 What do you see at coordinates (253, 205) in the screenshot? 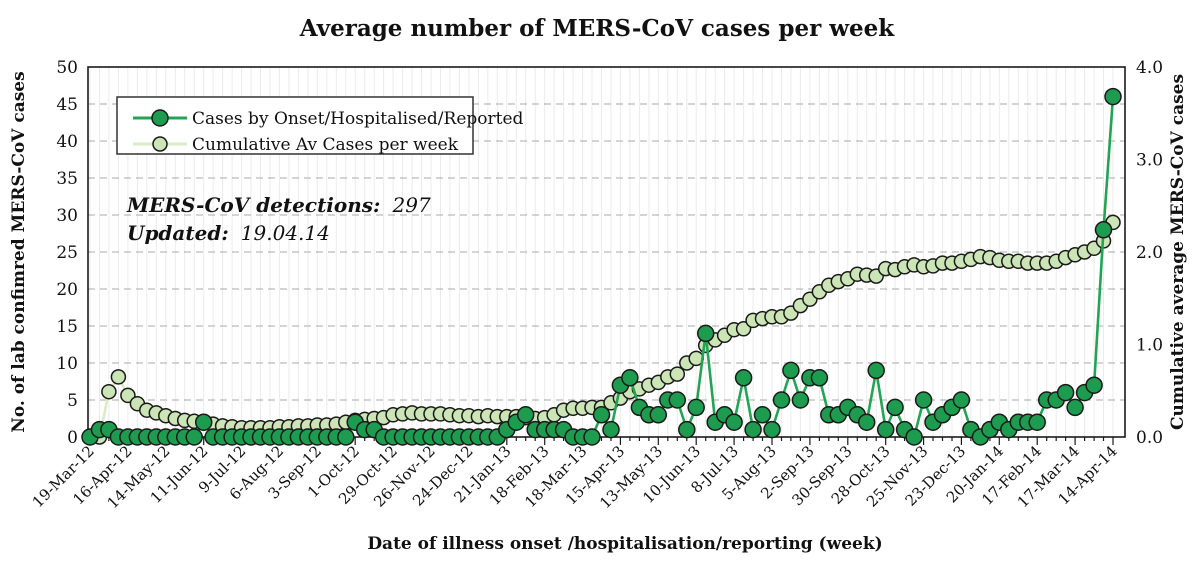
I see `annotation-detections-label: MERS-CoV detections:` at bounding box center [253, 205].